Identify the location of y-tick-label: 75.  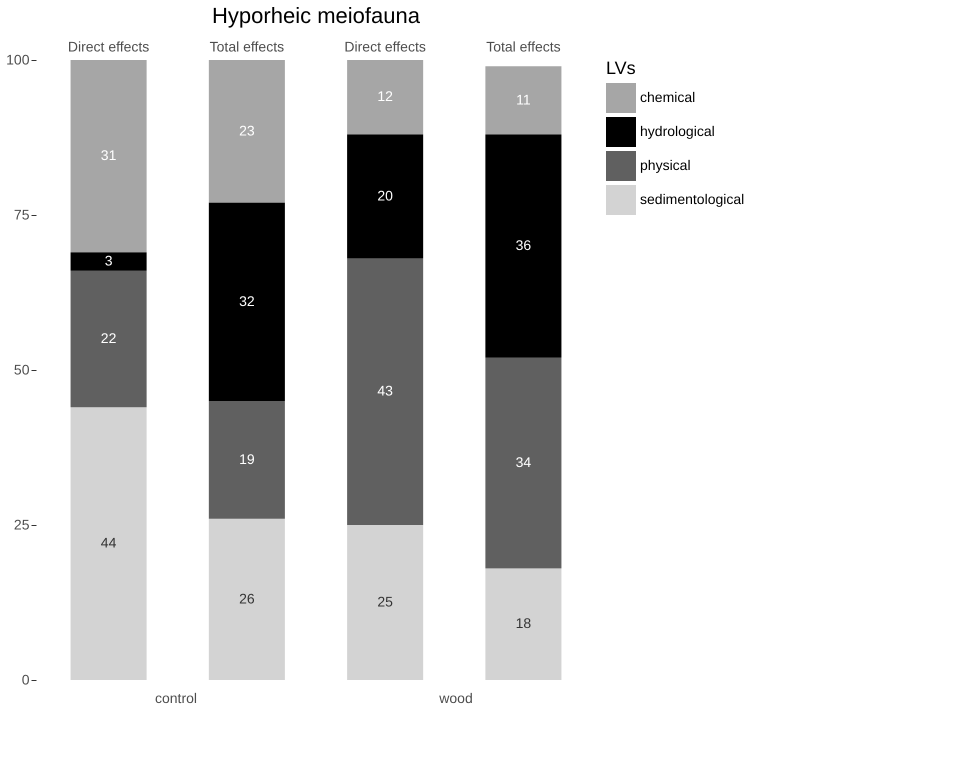
(22, 214).